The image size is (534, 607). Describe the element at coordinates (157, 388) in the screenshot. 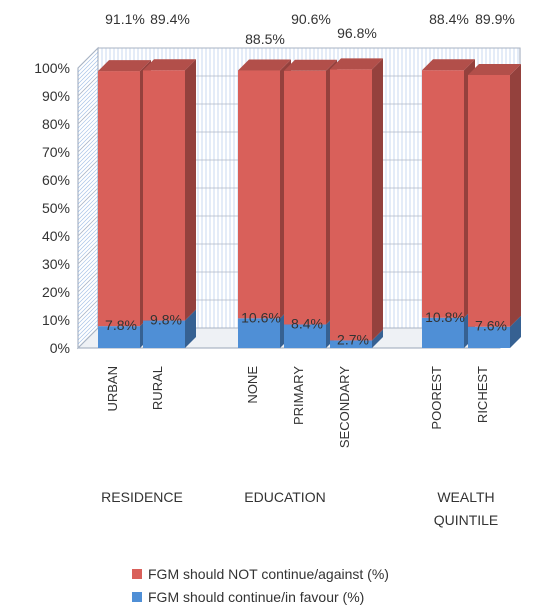

I see `category-label-rural: RURAL` at that location.